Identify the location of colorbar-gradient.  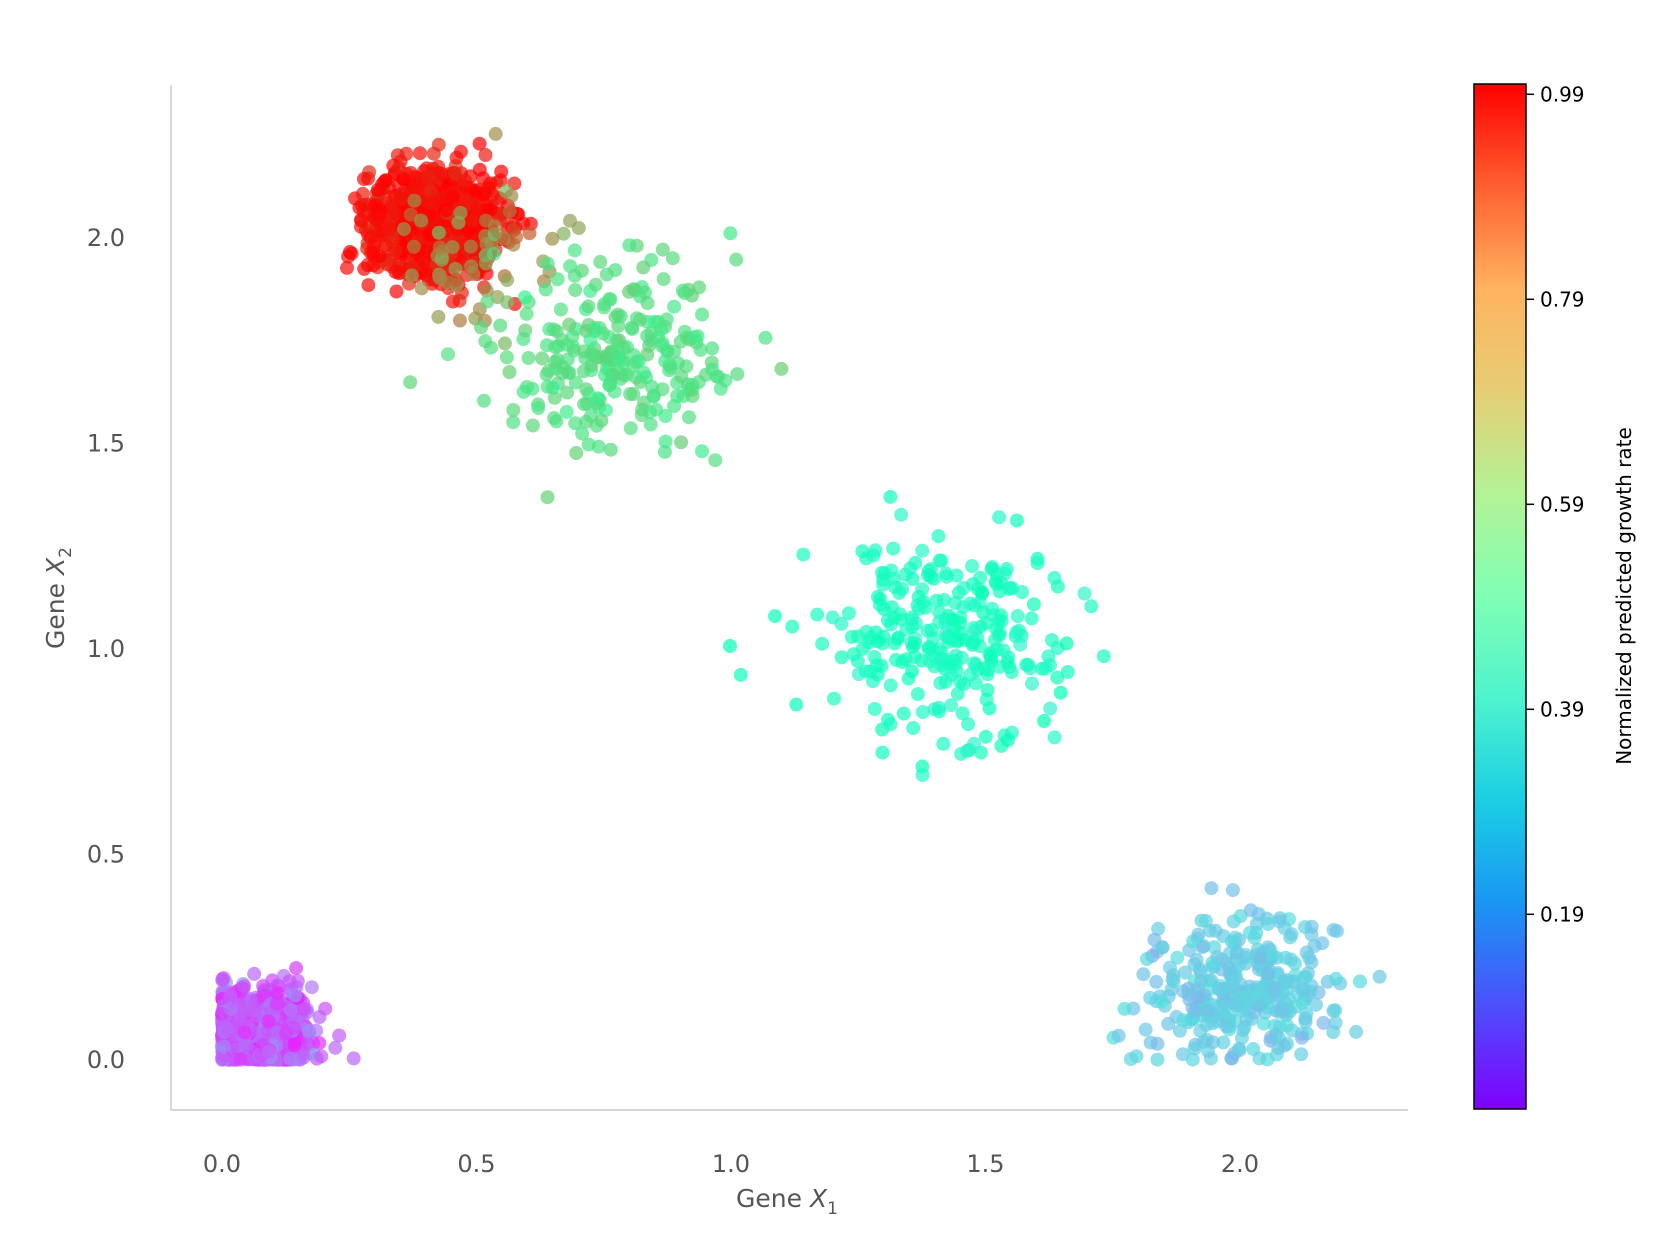
(1500, 596).